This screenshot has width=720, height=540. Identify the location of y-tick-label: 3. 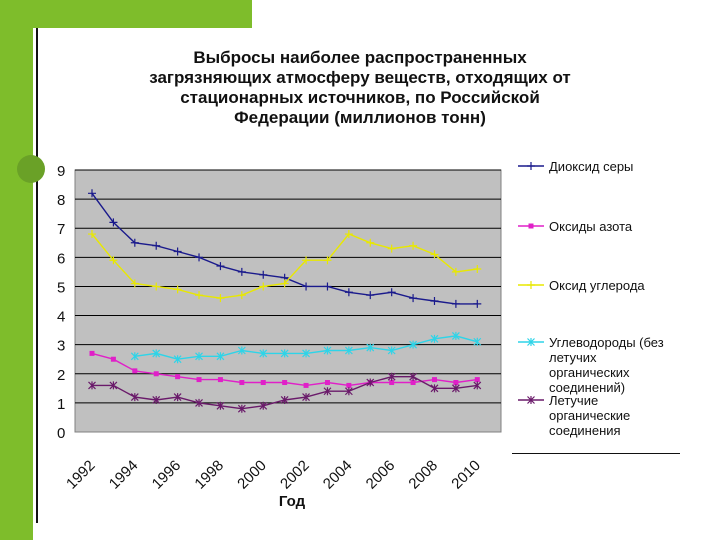
(61, 346).